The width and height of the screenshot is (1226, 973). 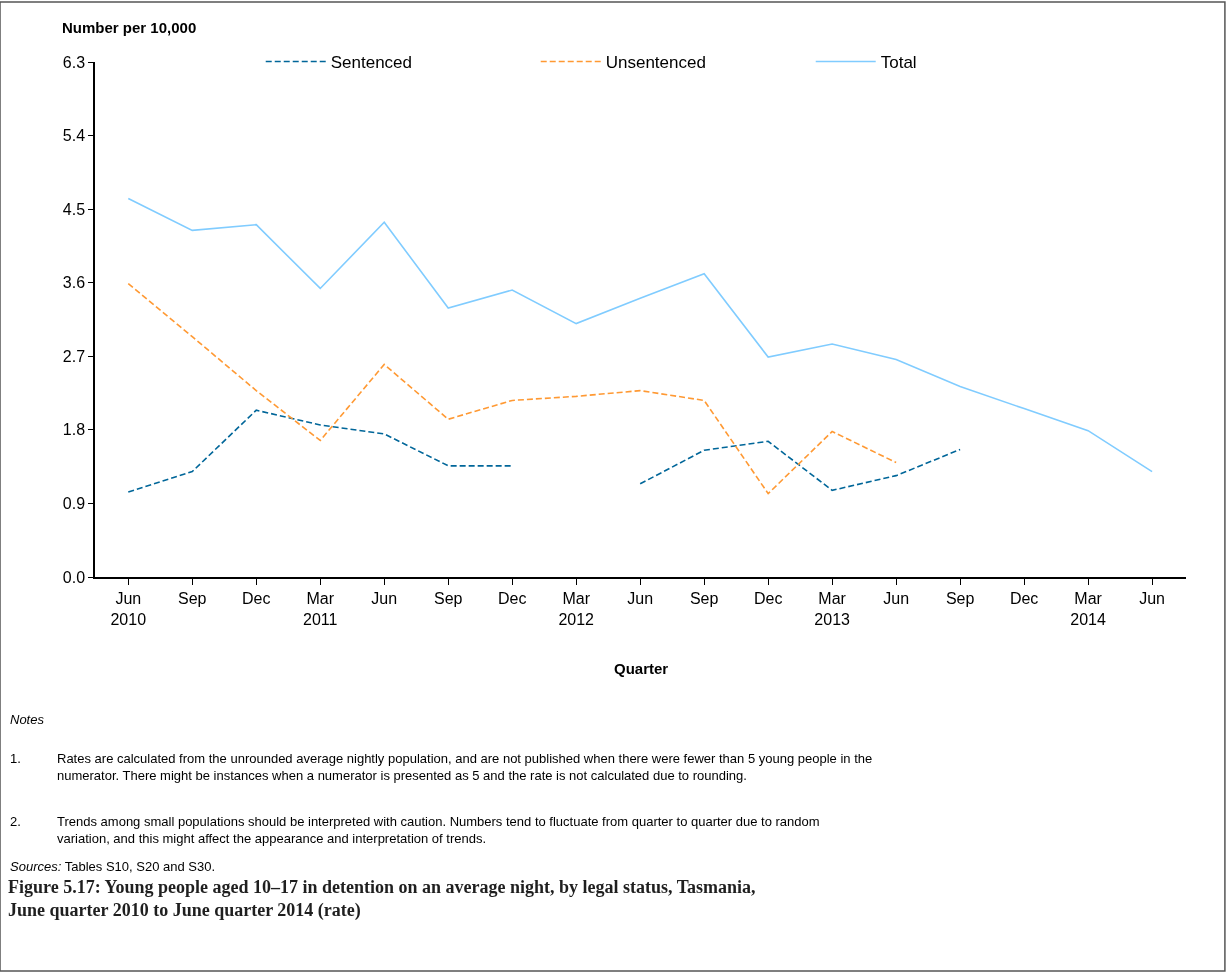 What do you see at coordinates (655, 63) in the screenshot?
I see `legend-label: Unsentenced` at bounding box center [655, 63].